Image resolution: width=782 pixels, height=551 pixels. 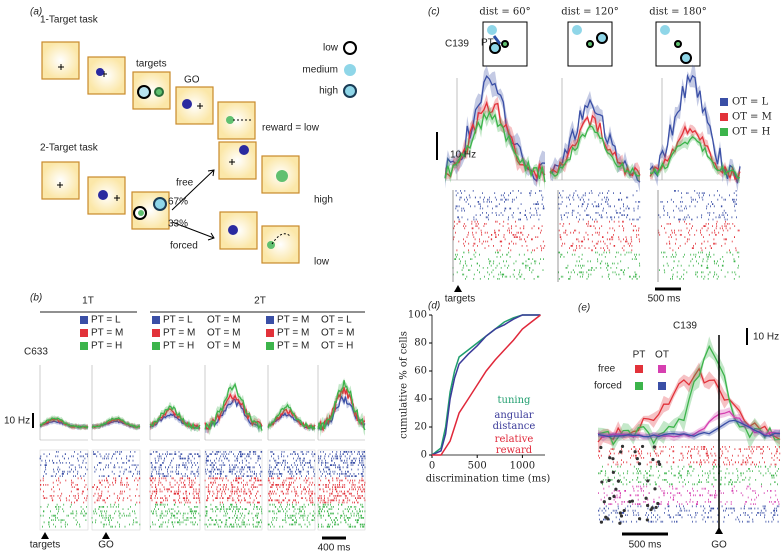 What do you see at coordinates (331, 48) in the screenshot?
I see `legend-label: low` at bounding box center [331, 48].